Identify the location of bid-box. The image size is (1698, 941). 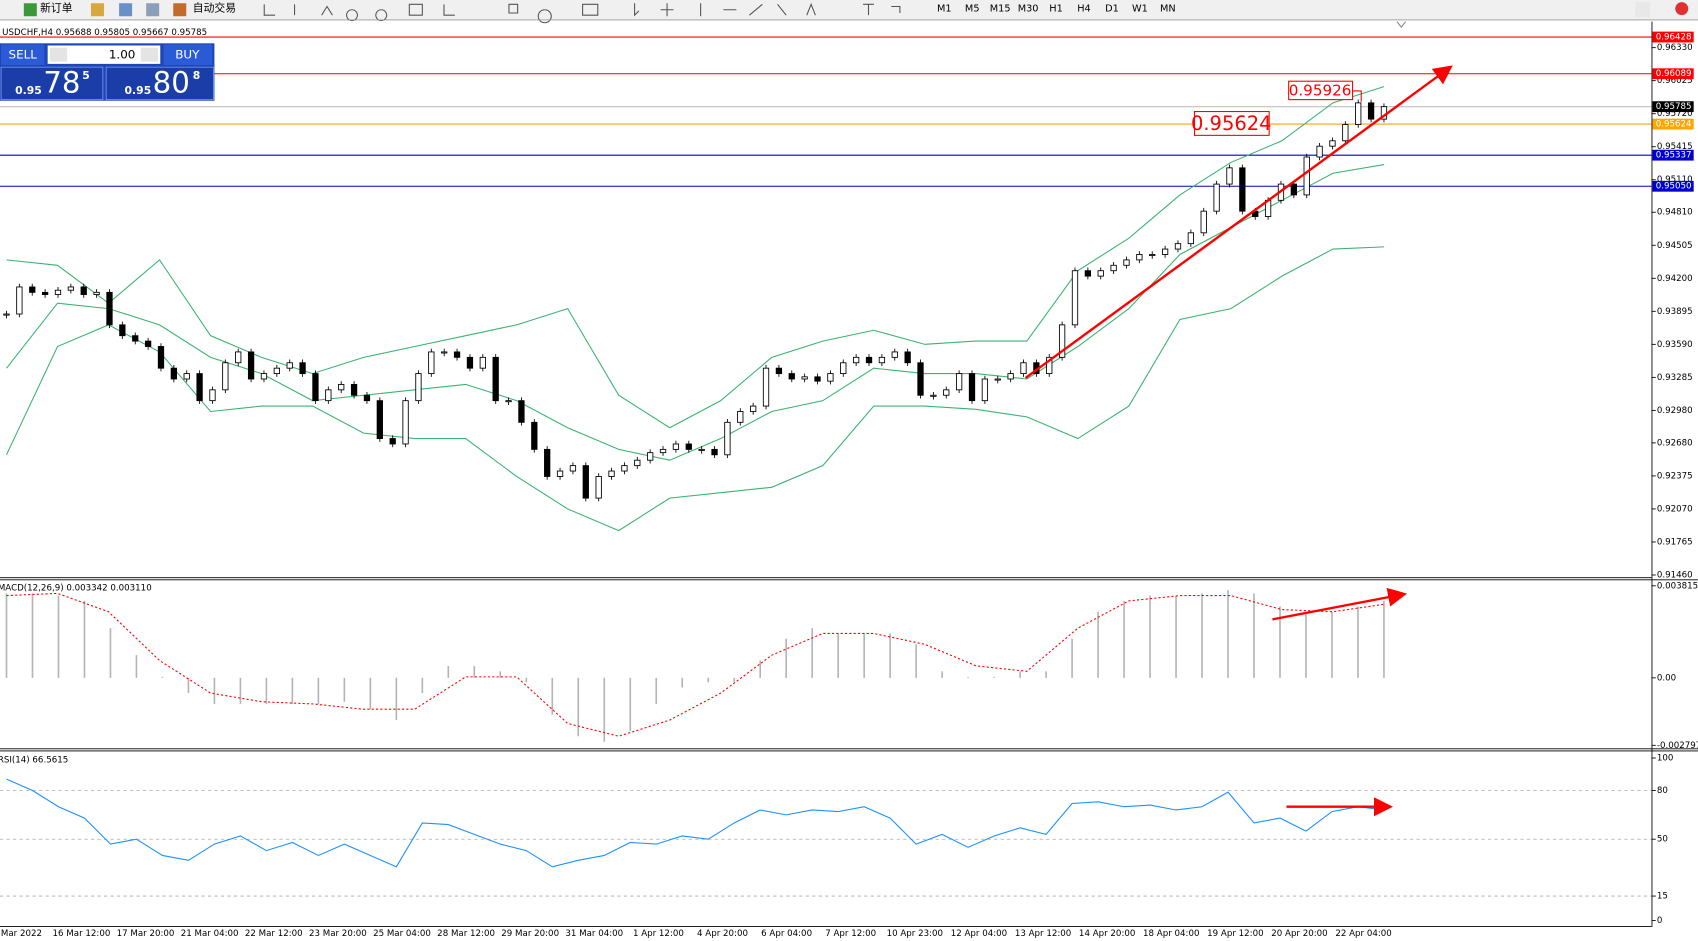
(52, 83).